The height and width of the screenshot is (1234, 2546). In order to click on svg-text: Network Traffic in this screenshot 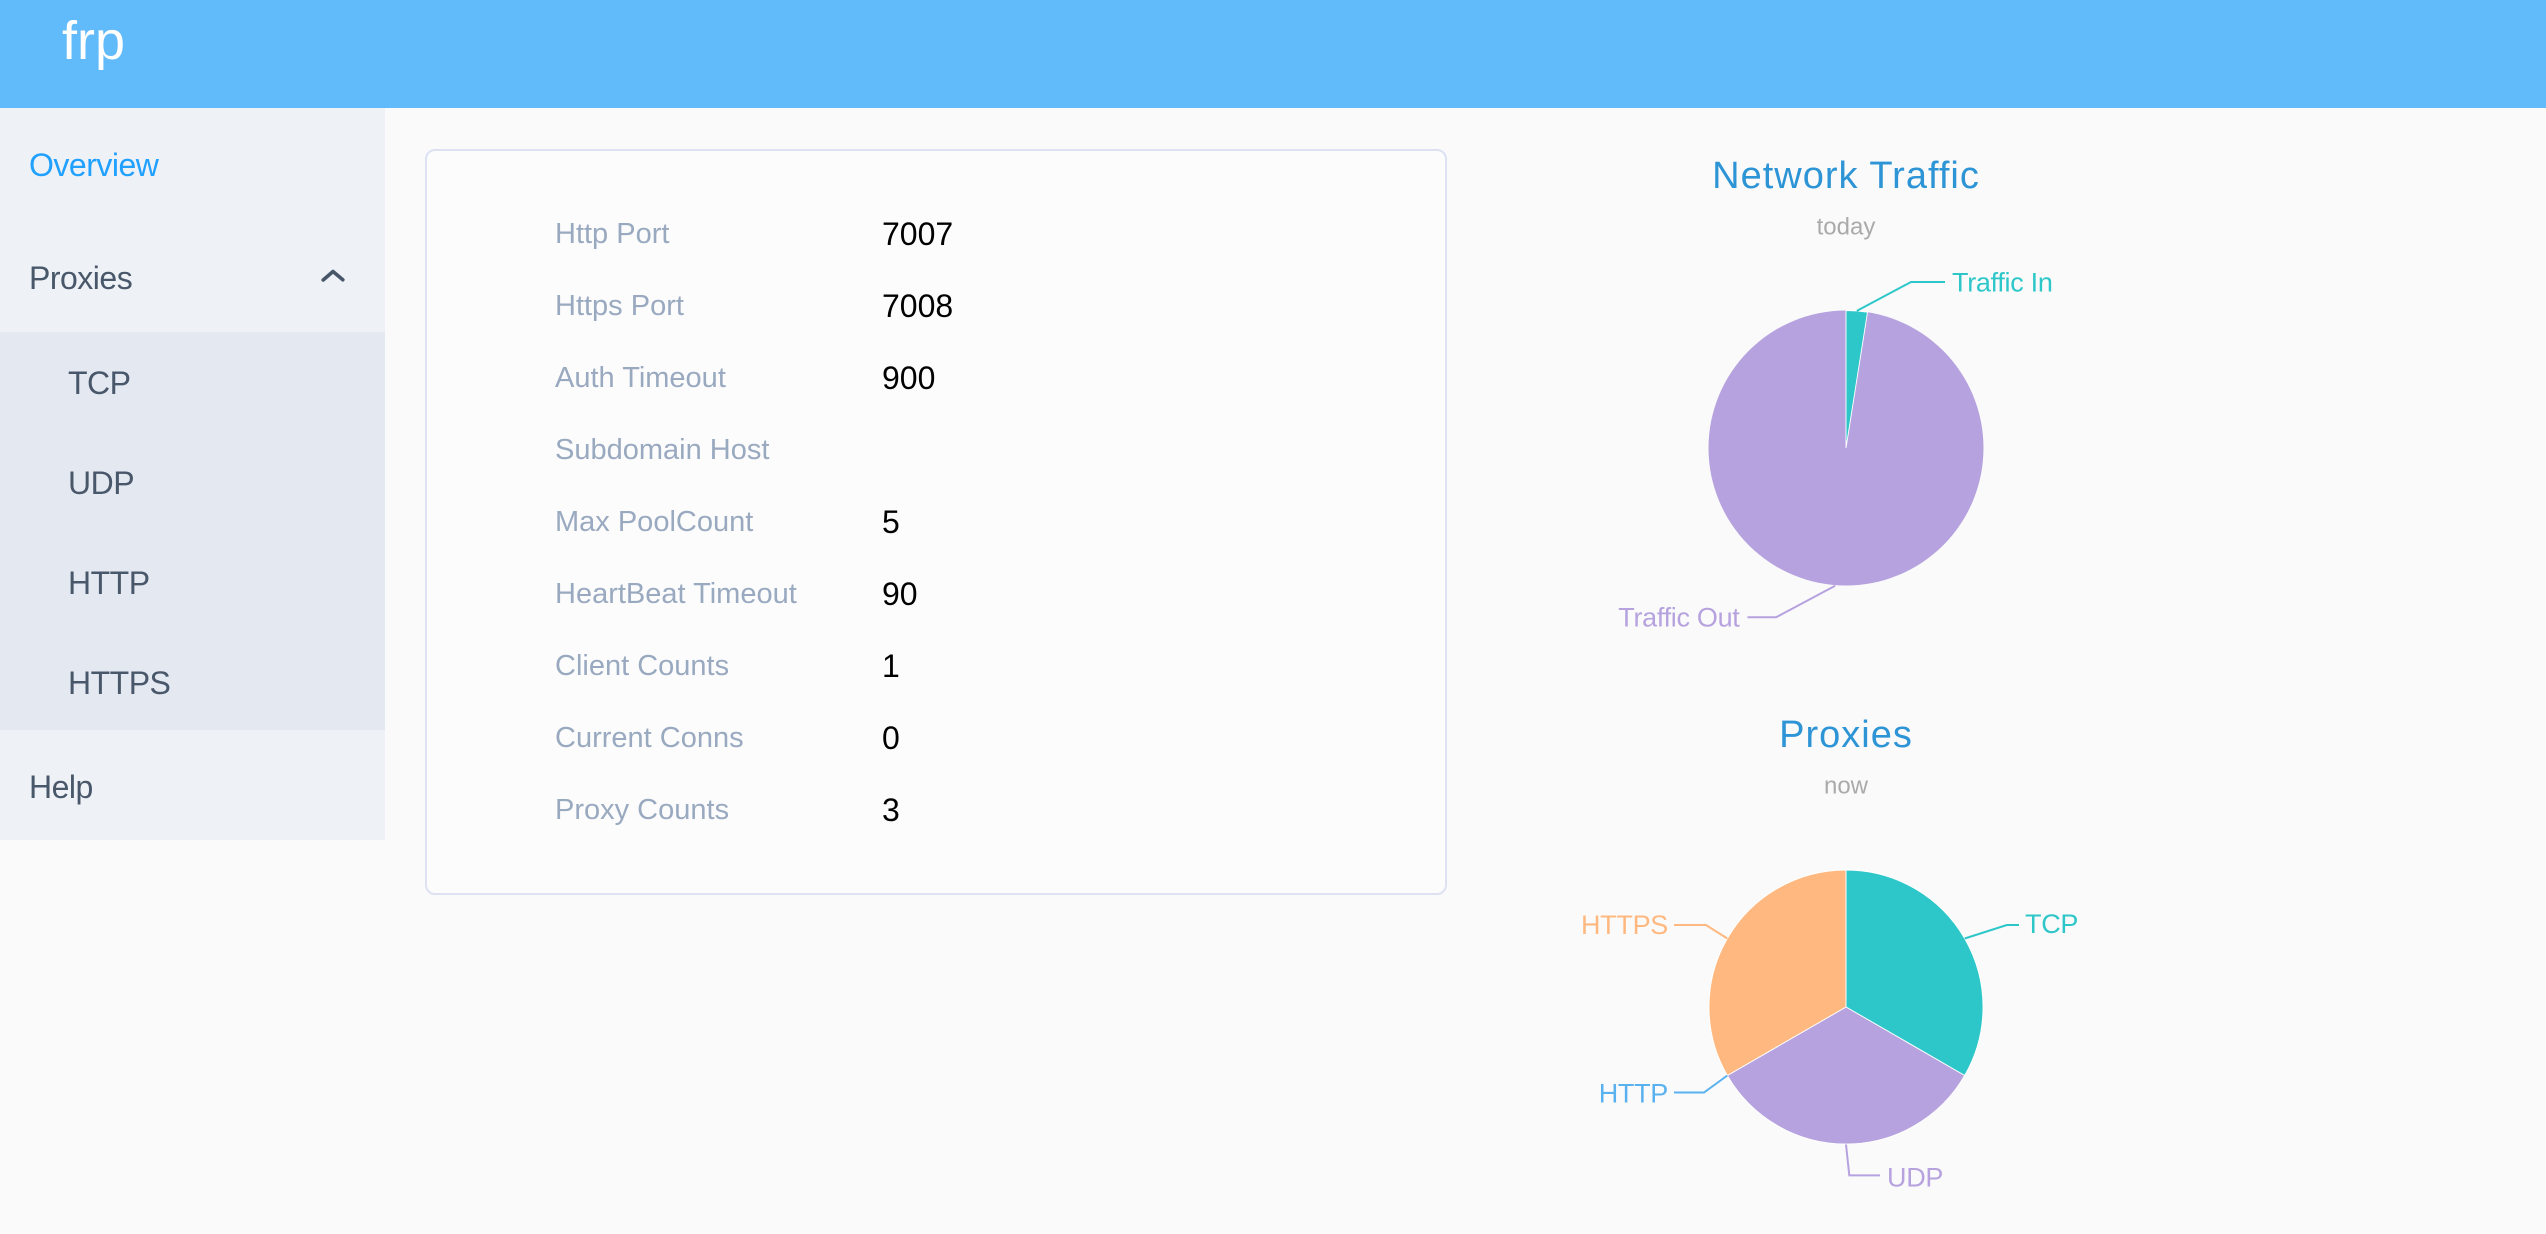, I will do `click(1846, 176)`.